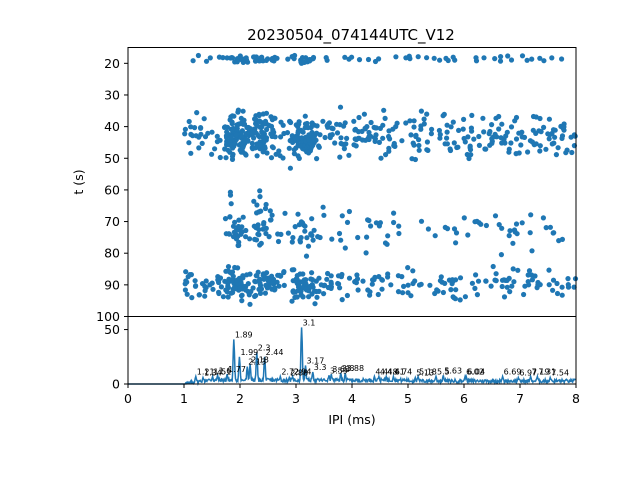 The height and width of the screenshot is (480, 640). I want to click on histogram-x-axis: 0 1 2 3 4 5 6 7 8, so click(352, 395).